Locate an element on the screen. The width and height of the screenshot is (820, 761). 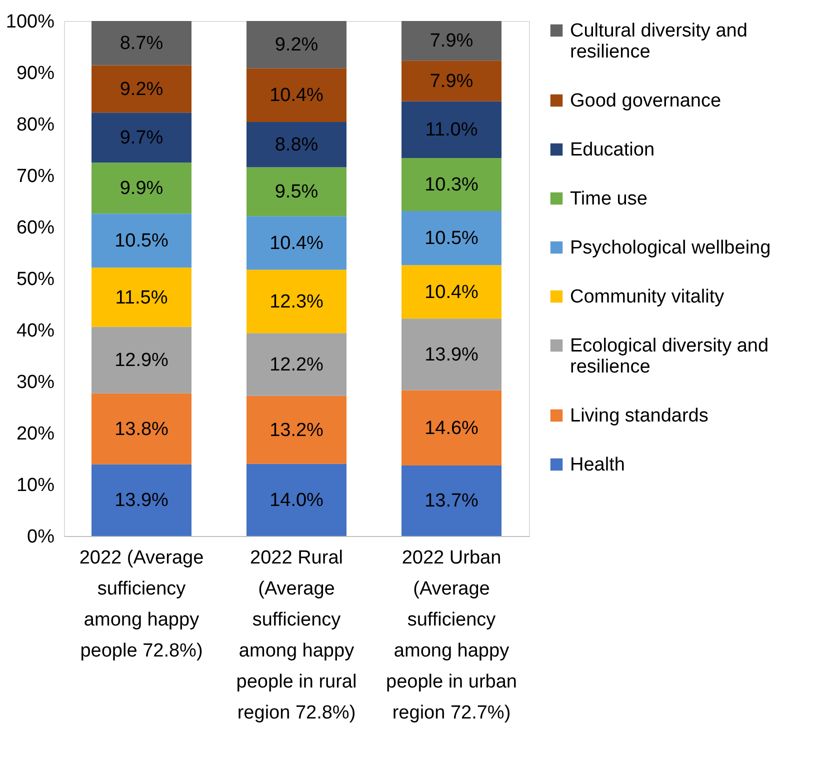
legend-label: Community vitality is located at coordinates (647, 297).